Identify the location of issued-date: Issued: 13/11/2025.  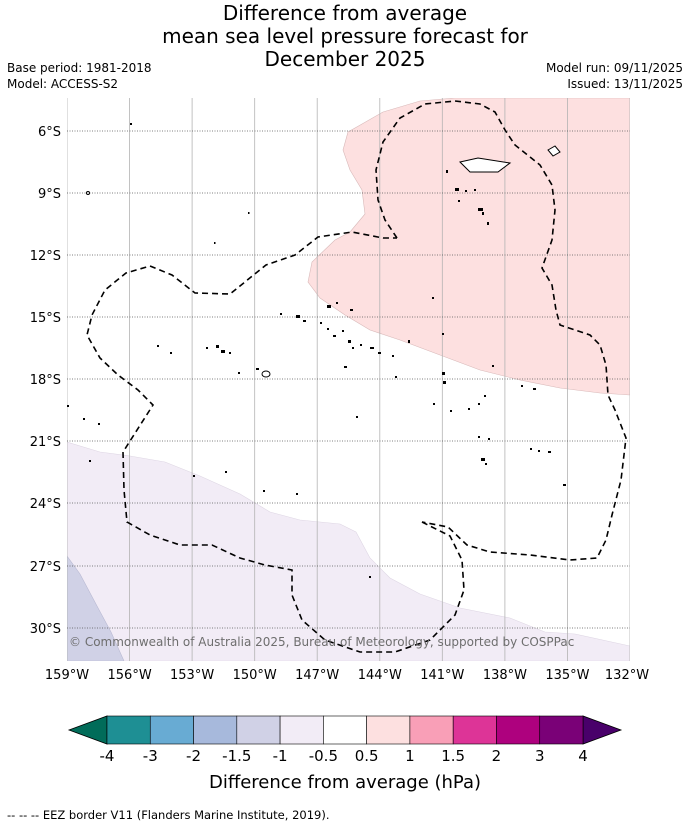
(625, 84).